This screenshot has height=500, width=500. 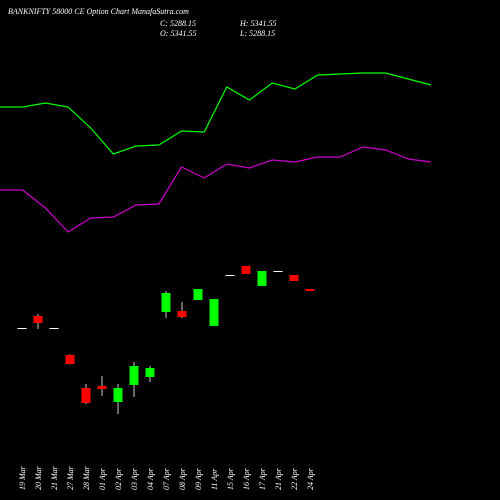 What do you see at coordinates (22, 477) in the screenshot?
I see `x-tick-label: 19 Mar` at bounding box center [22, 477].